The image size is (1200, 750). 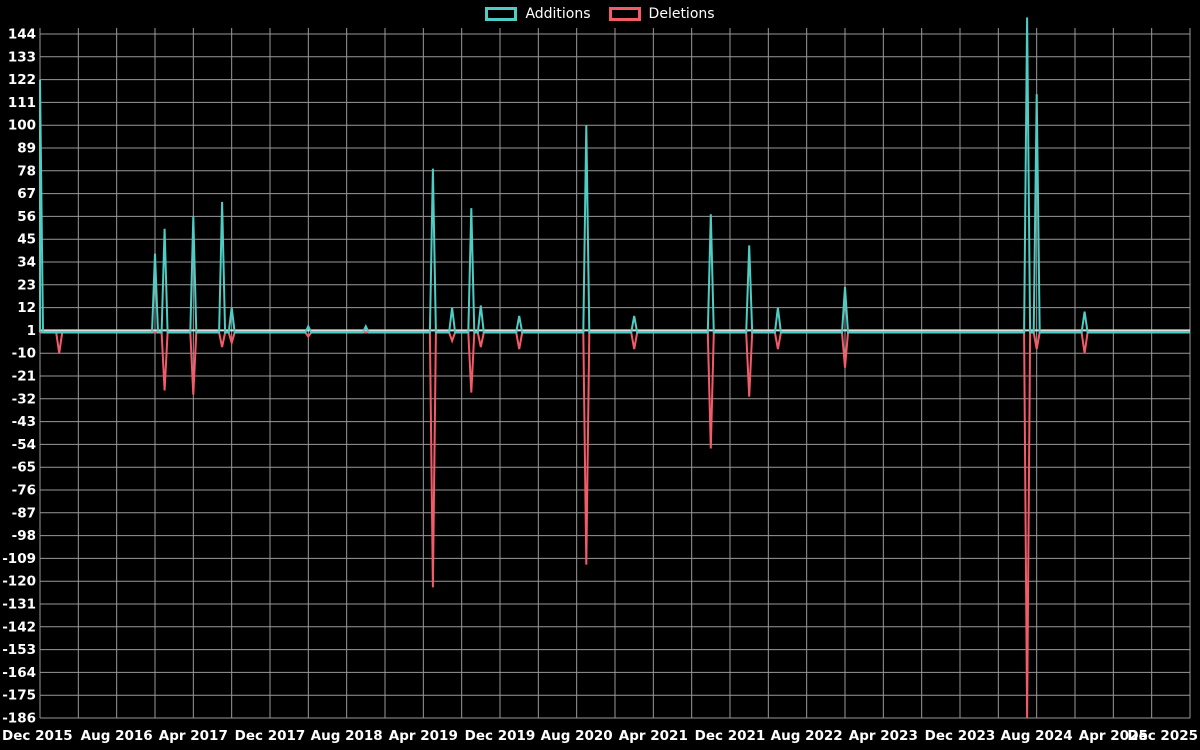 I want to click on y-tick-label: -21, so click(x=24, y=377).